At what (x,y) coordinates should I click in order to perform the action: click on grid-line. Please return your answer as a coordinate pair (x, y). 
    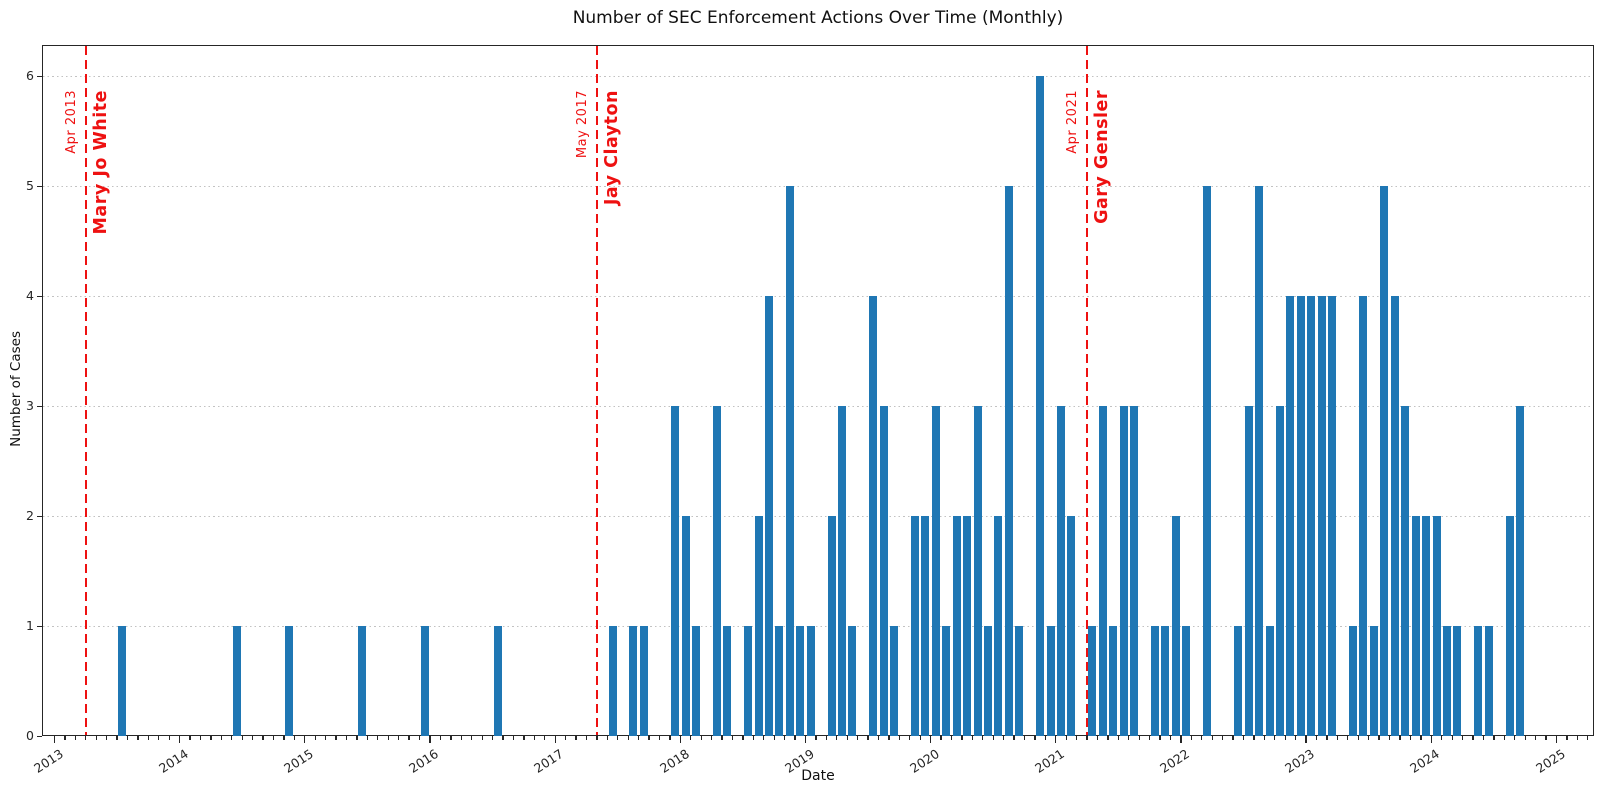
    Looking at the image, I should click on (818, 516).